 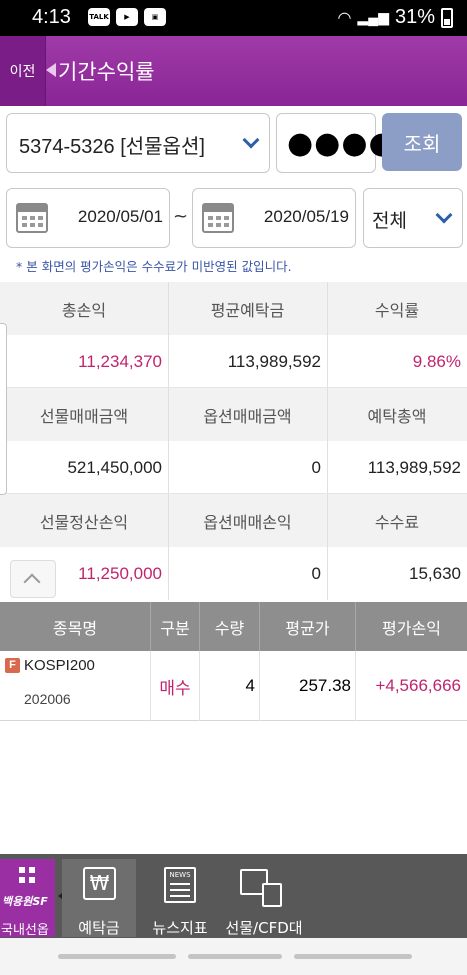 I want to click on summary-label: 수수료, so click(x=397, y=522).